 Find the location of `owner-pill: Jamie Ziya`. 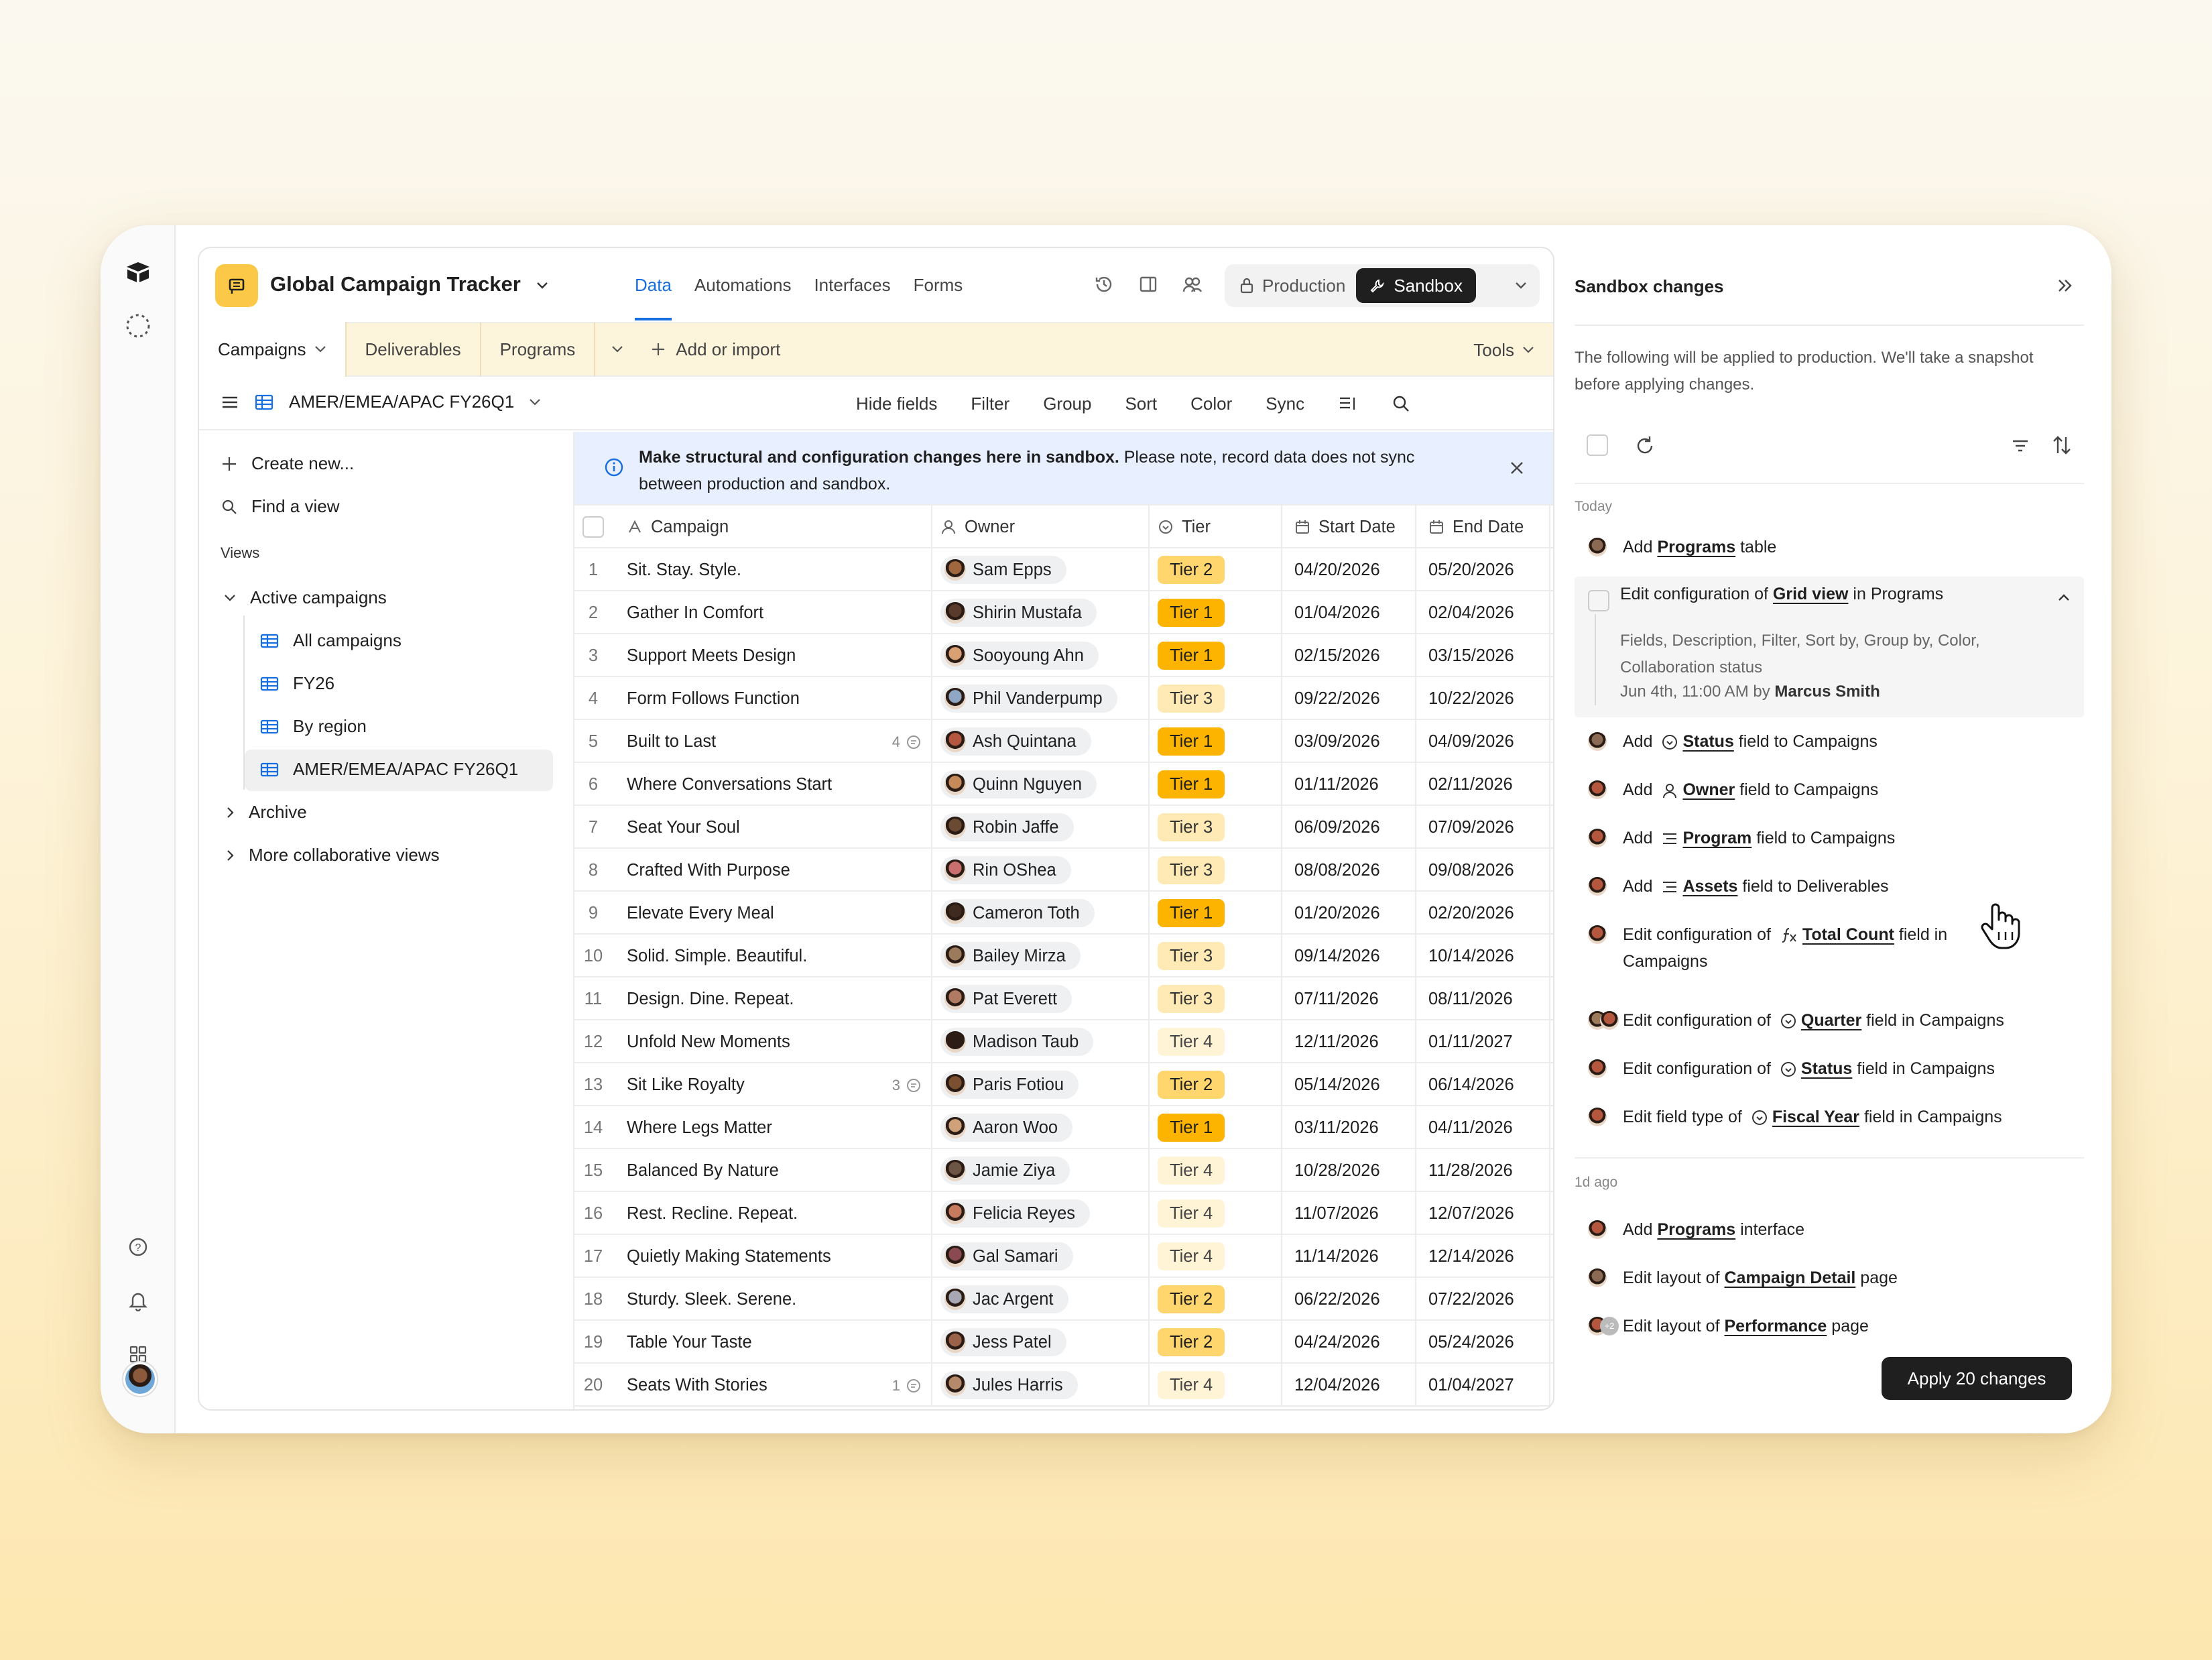

owner-pill: Jamie Ziya is located at coordinates (1005, 1171).